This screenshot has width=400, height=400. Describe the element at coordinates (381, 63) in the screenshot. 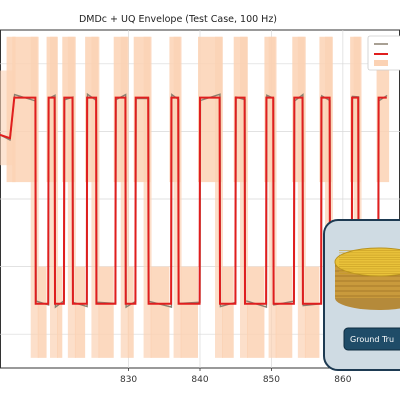

I see `legend-swatch-envelope` at that location.